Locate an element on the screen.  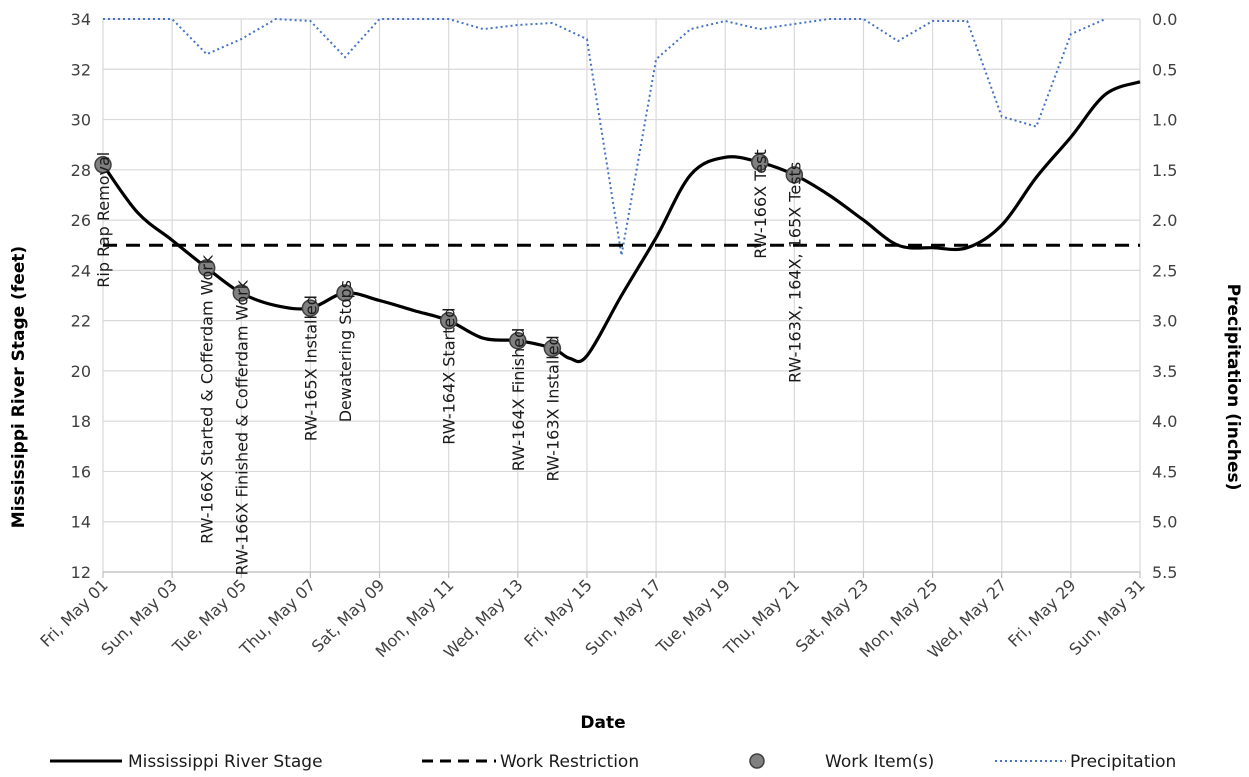
y-tick-label: 24 is located at coordinates (81, 270).